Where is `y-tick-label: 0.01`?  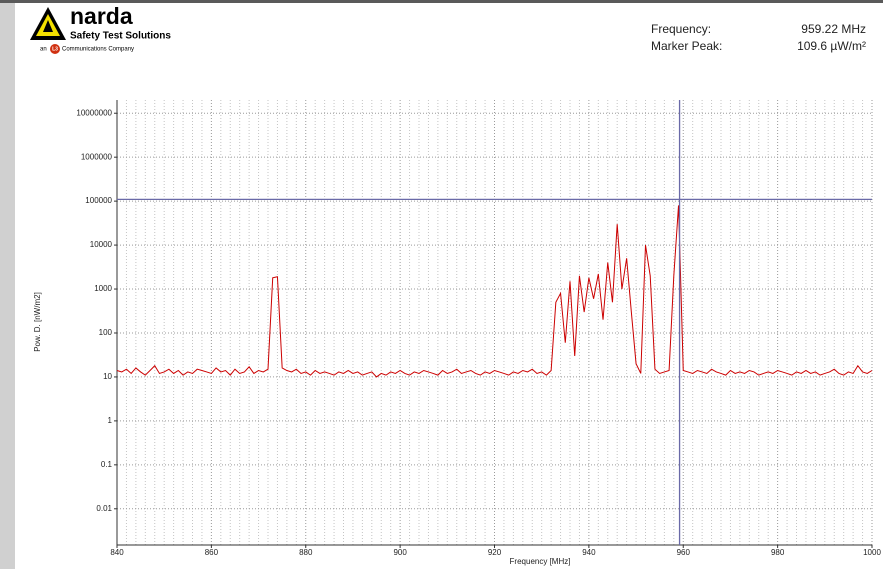 y-tick-label: 0.01 is located at coordinates (104, 508).